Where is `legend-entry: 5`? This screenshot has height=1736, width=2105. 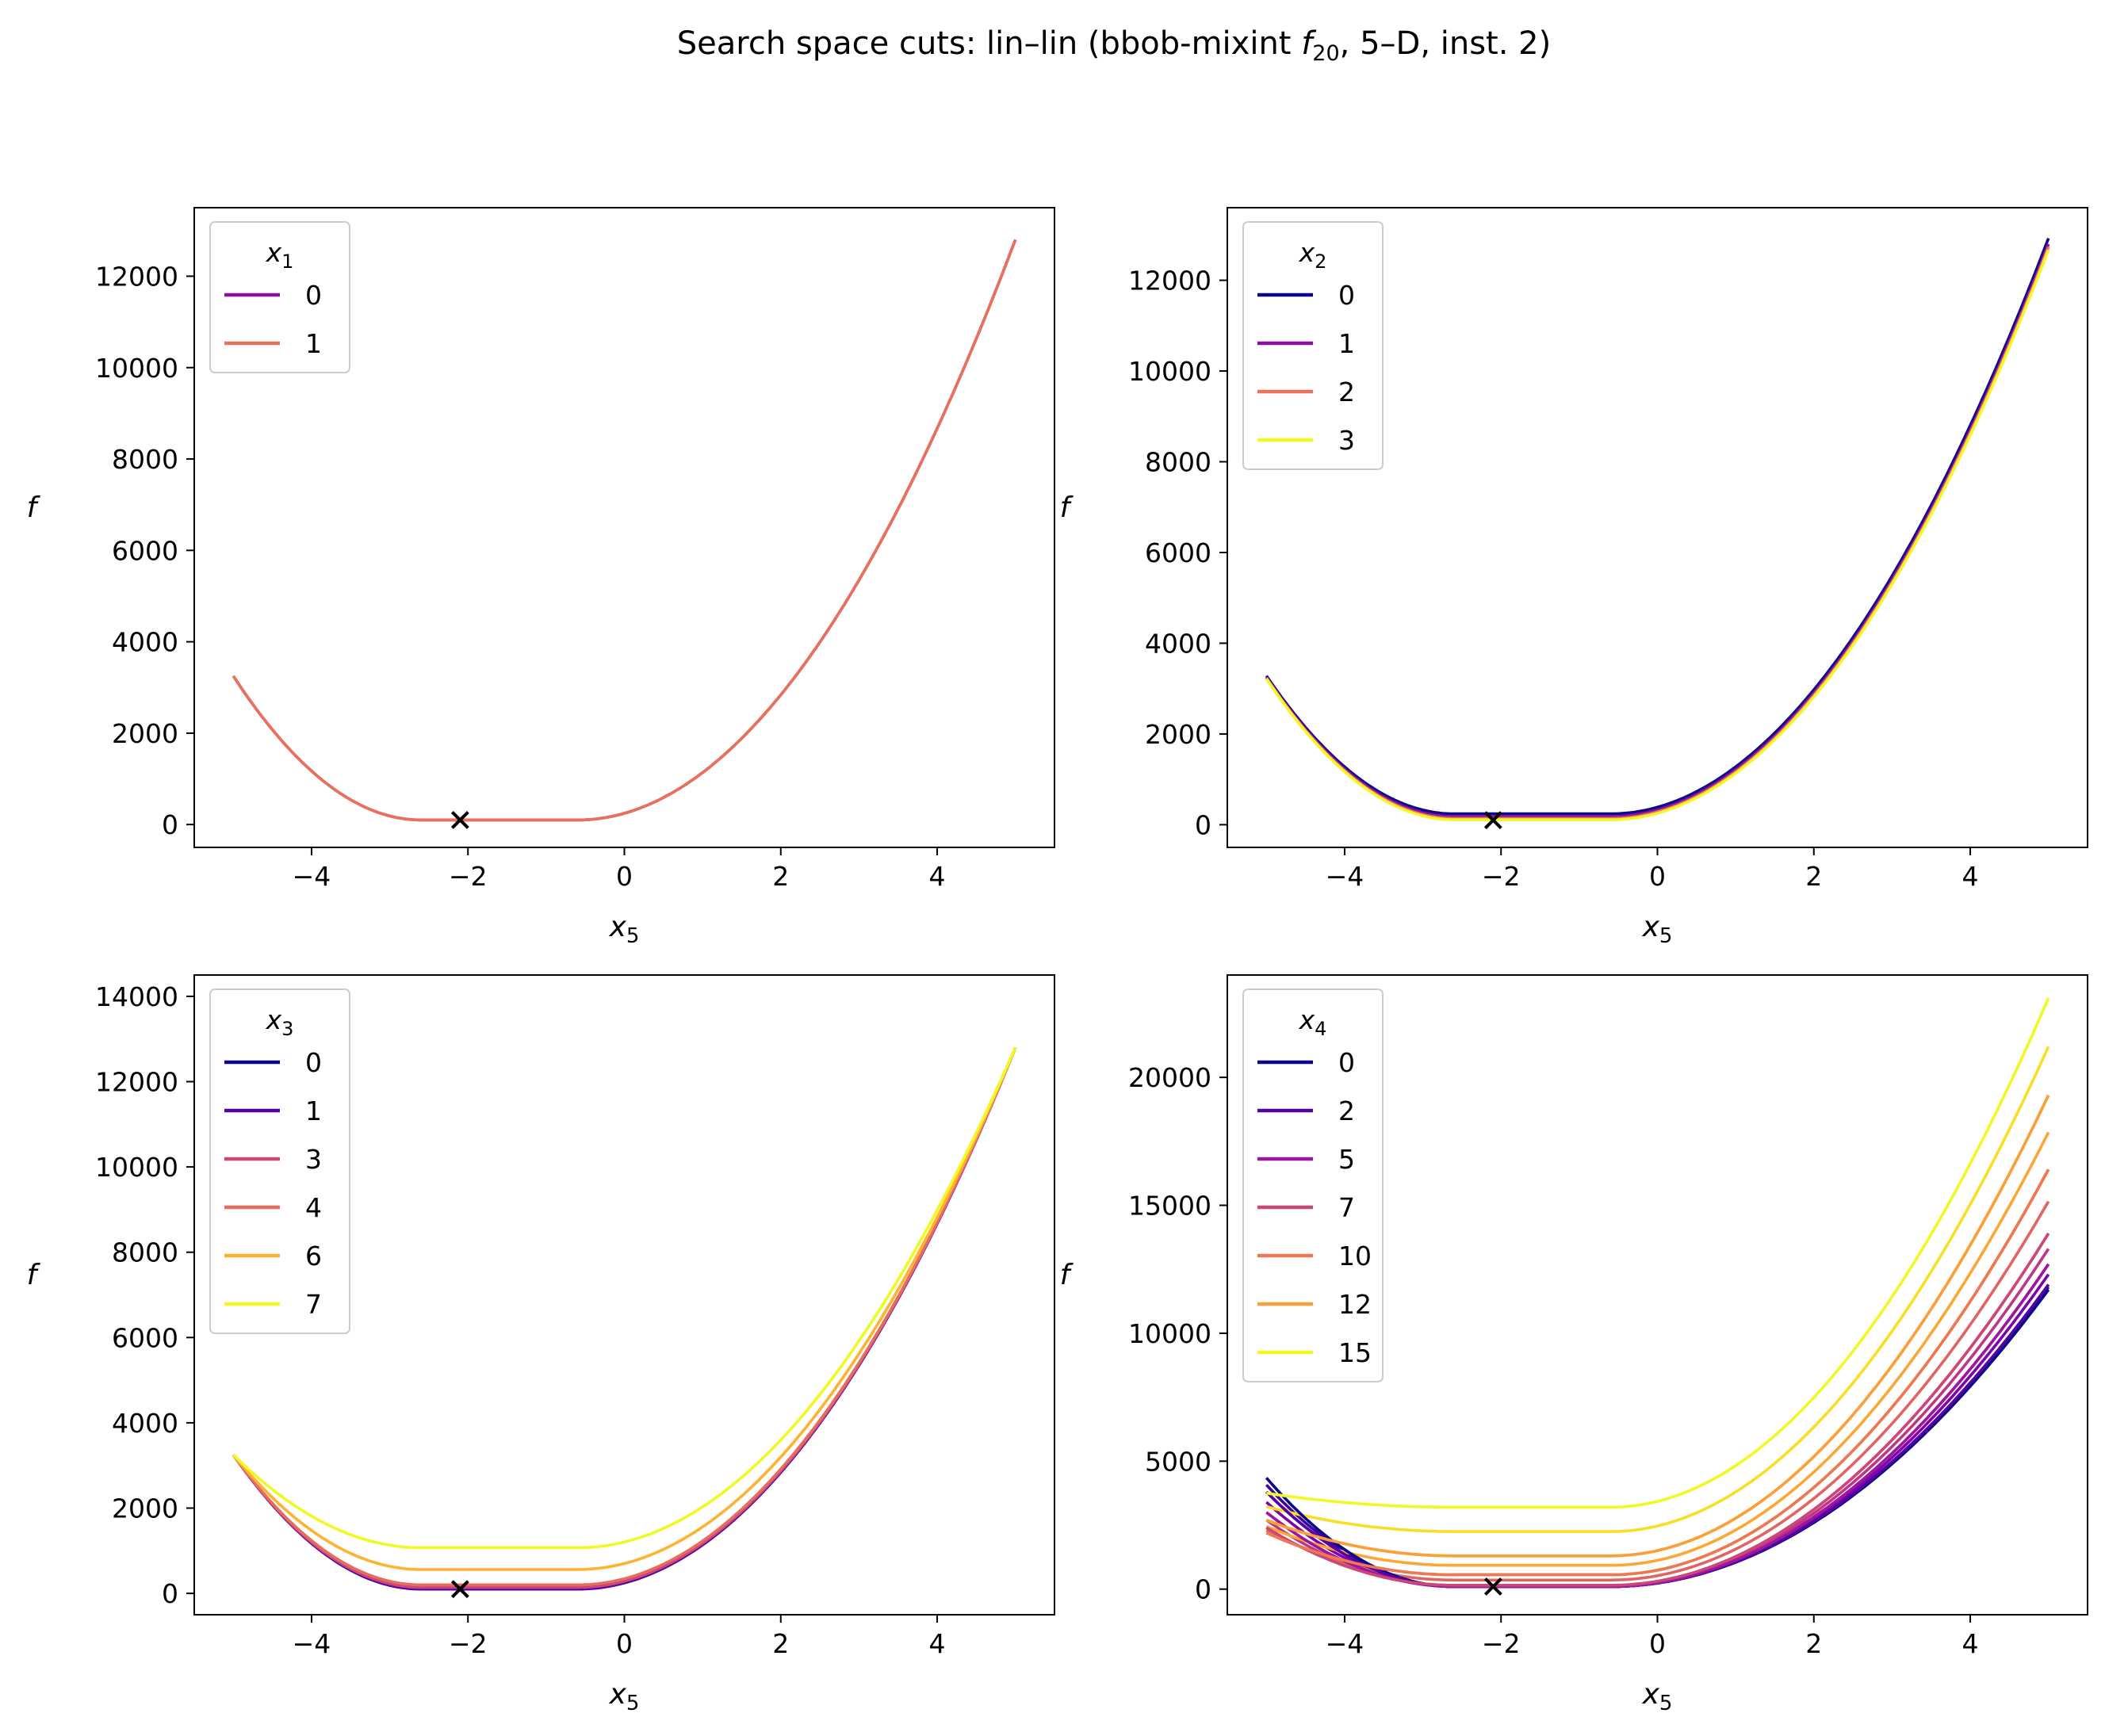
legend-entry: 5 is located at coordinates (1346, 1159).